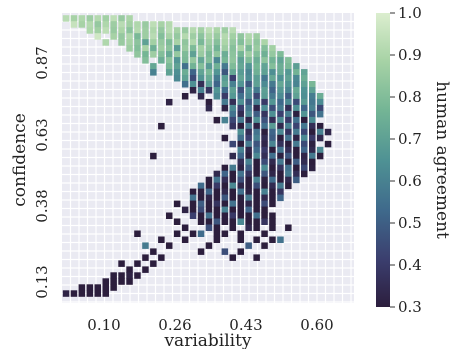 The height and width of the screenshot is (349, 456). What do you see at coordinates (442, 160) in the screenshot?
I see `colorbar-label: human agreement` at bounding box center [442, 160].